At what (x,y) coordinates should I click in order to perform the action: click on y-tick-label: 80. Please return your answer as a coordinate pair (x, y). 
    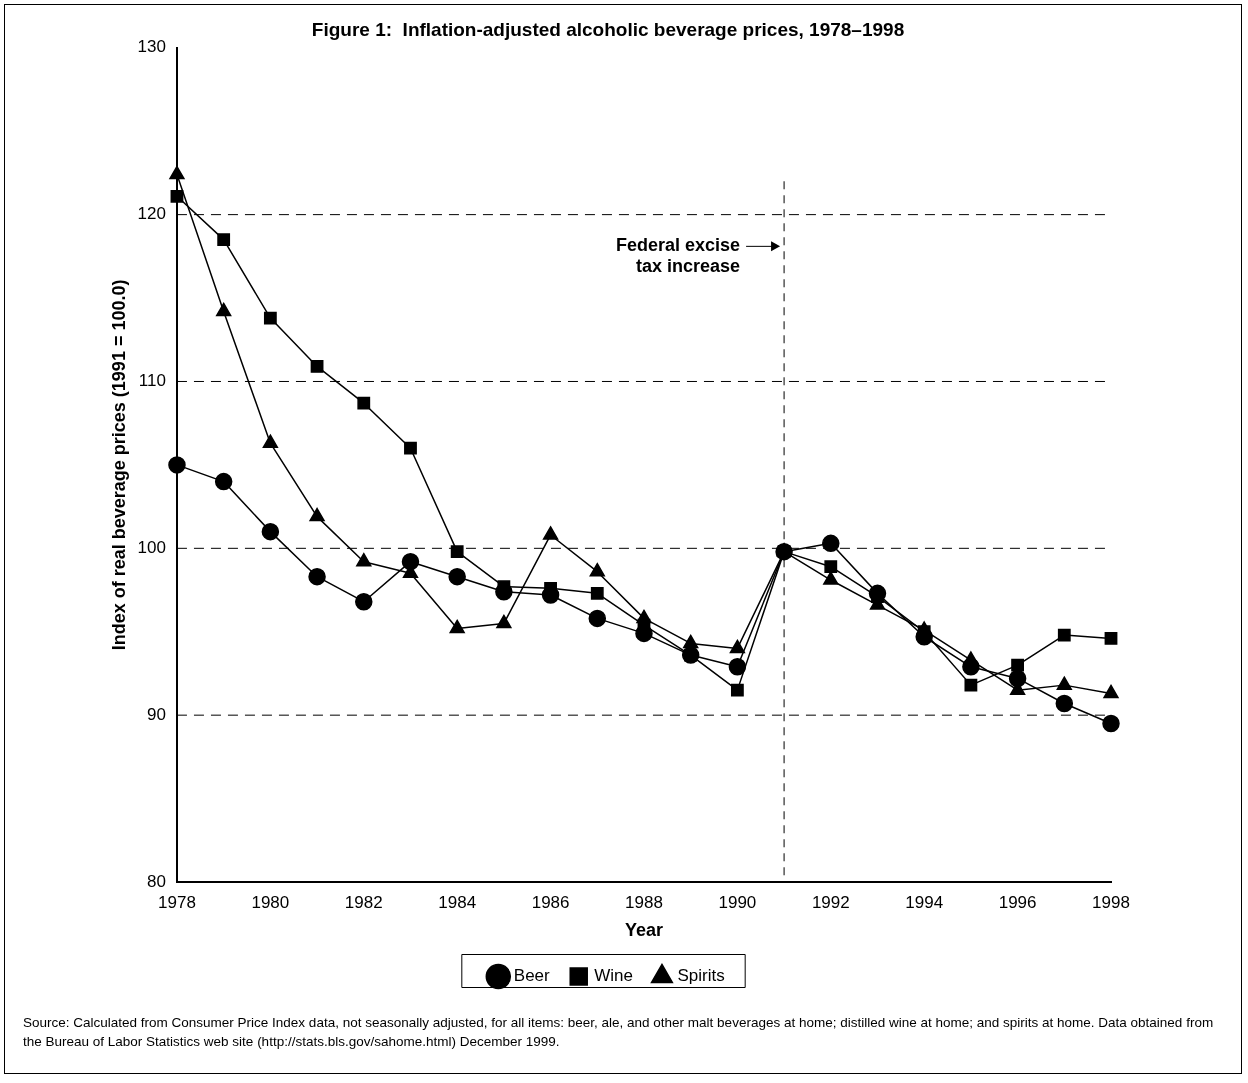
    Looking at the image, I should click on (156, 881).